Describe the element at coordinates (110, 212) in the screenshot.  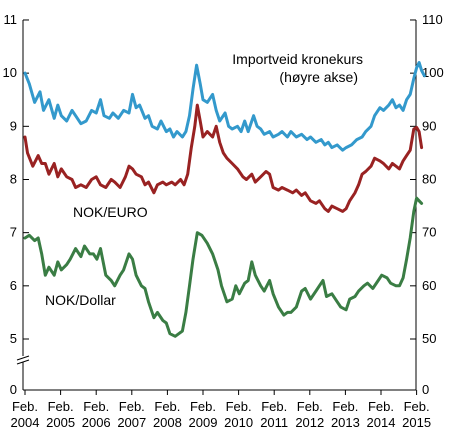
I see `annotation-euro: NOK/EURO` at that location.